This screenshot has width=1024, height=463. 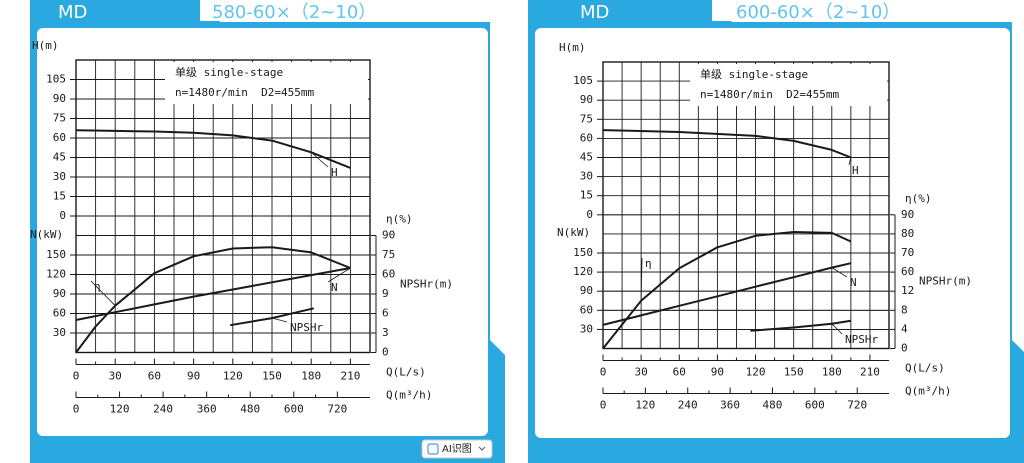 What do you see at coordinates (818, 12) in the screenshot?
I see `panel-subtitle: 600-60×（2~10）` at bounding box center [818, 12].